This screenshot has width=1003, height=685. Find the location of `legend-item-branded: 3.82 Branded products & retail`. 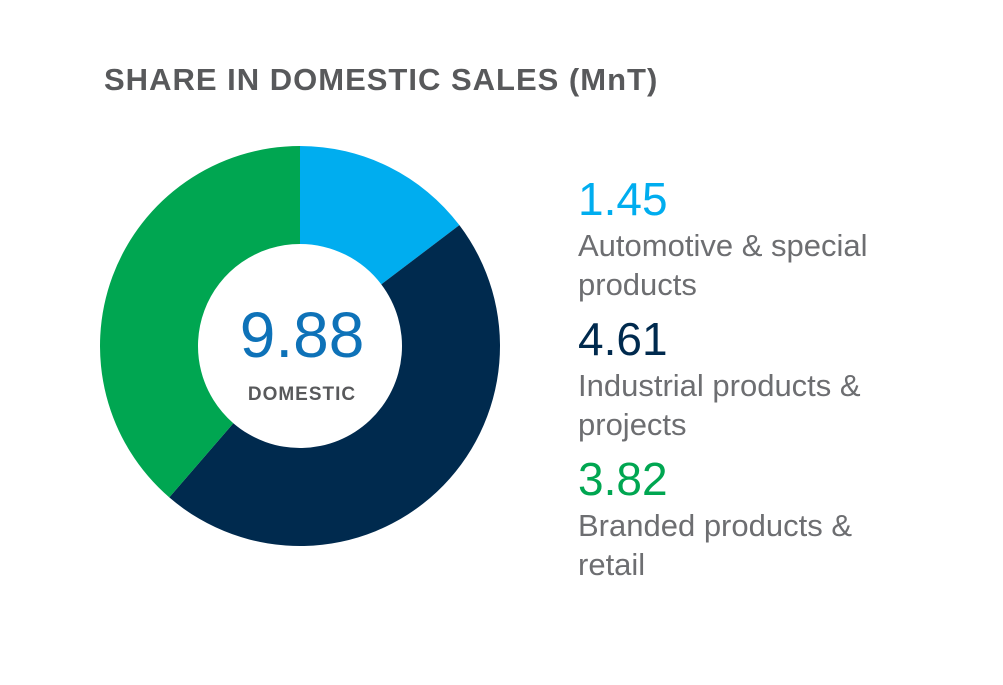

legend-item-branded: 3.82 Branded products & retail is located at coordinates (783, 518).